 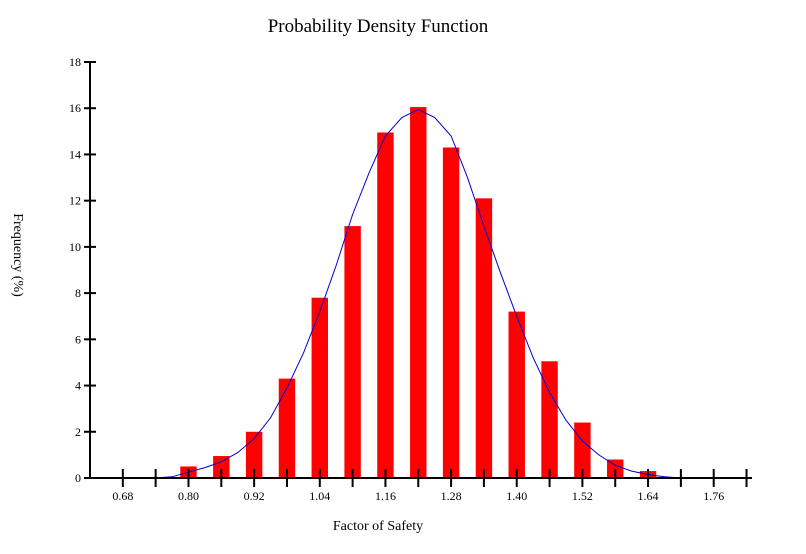 I want to click on y-tick-label: 14, so click(x=75, y=154).